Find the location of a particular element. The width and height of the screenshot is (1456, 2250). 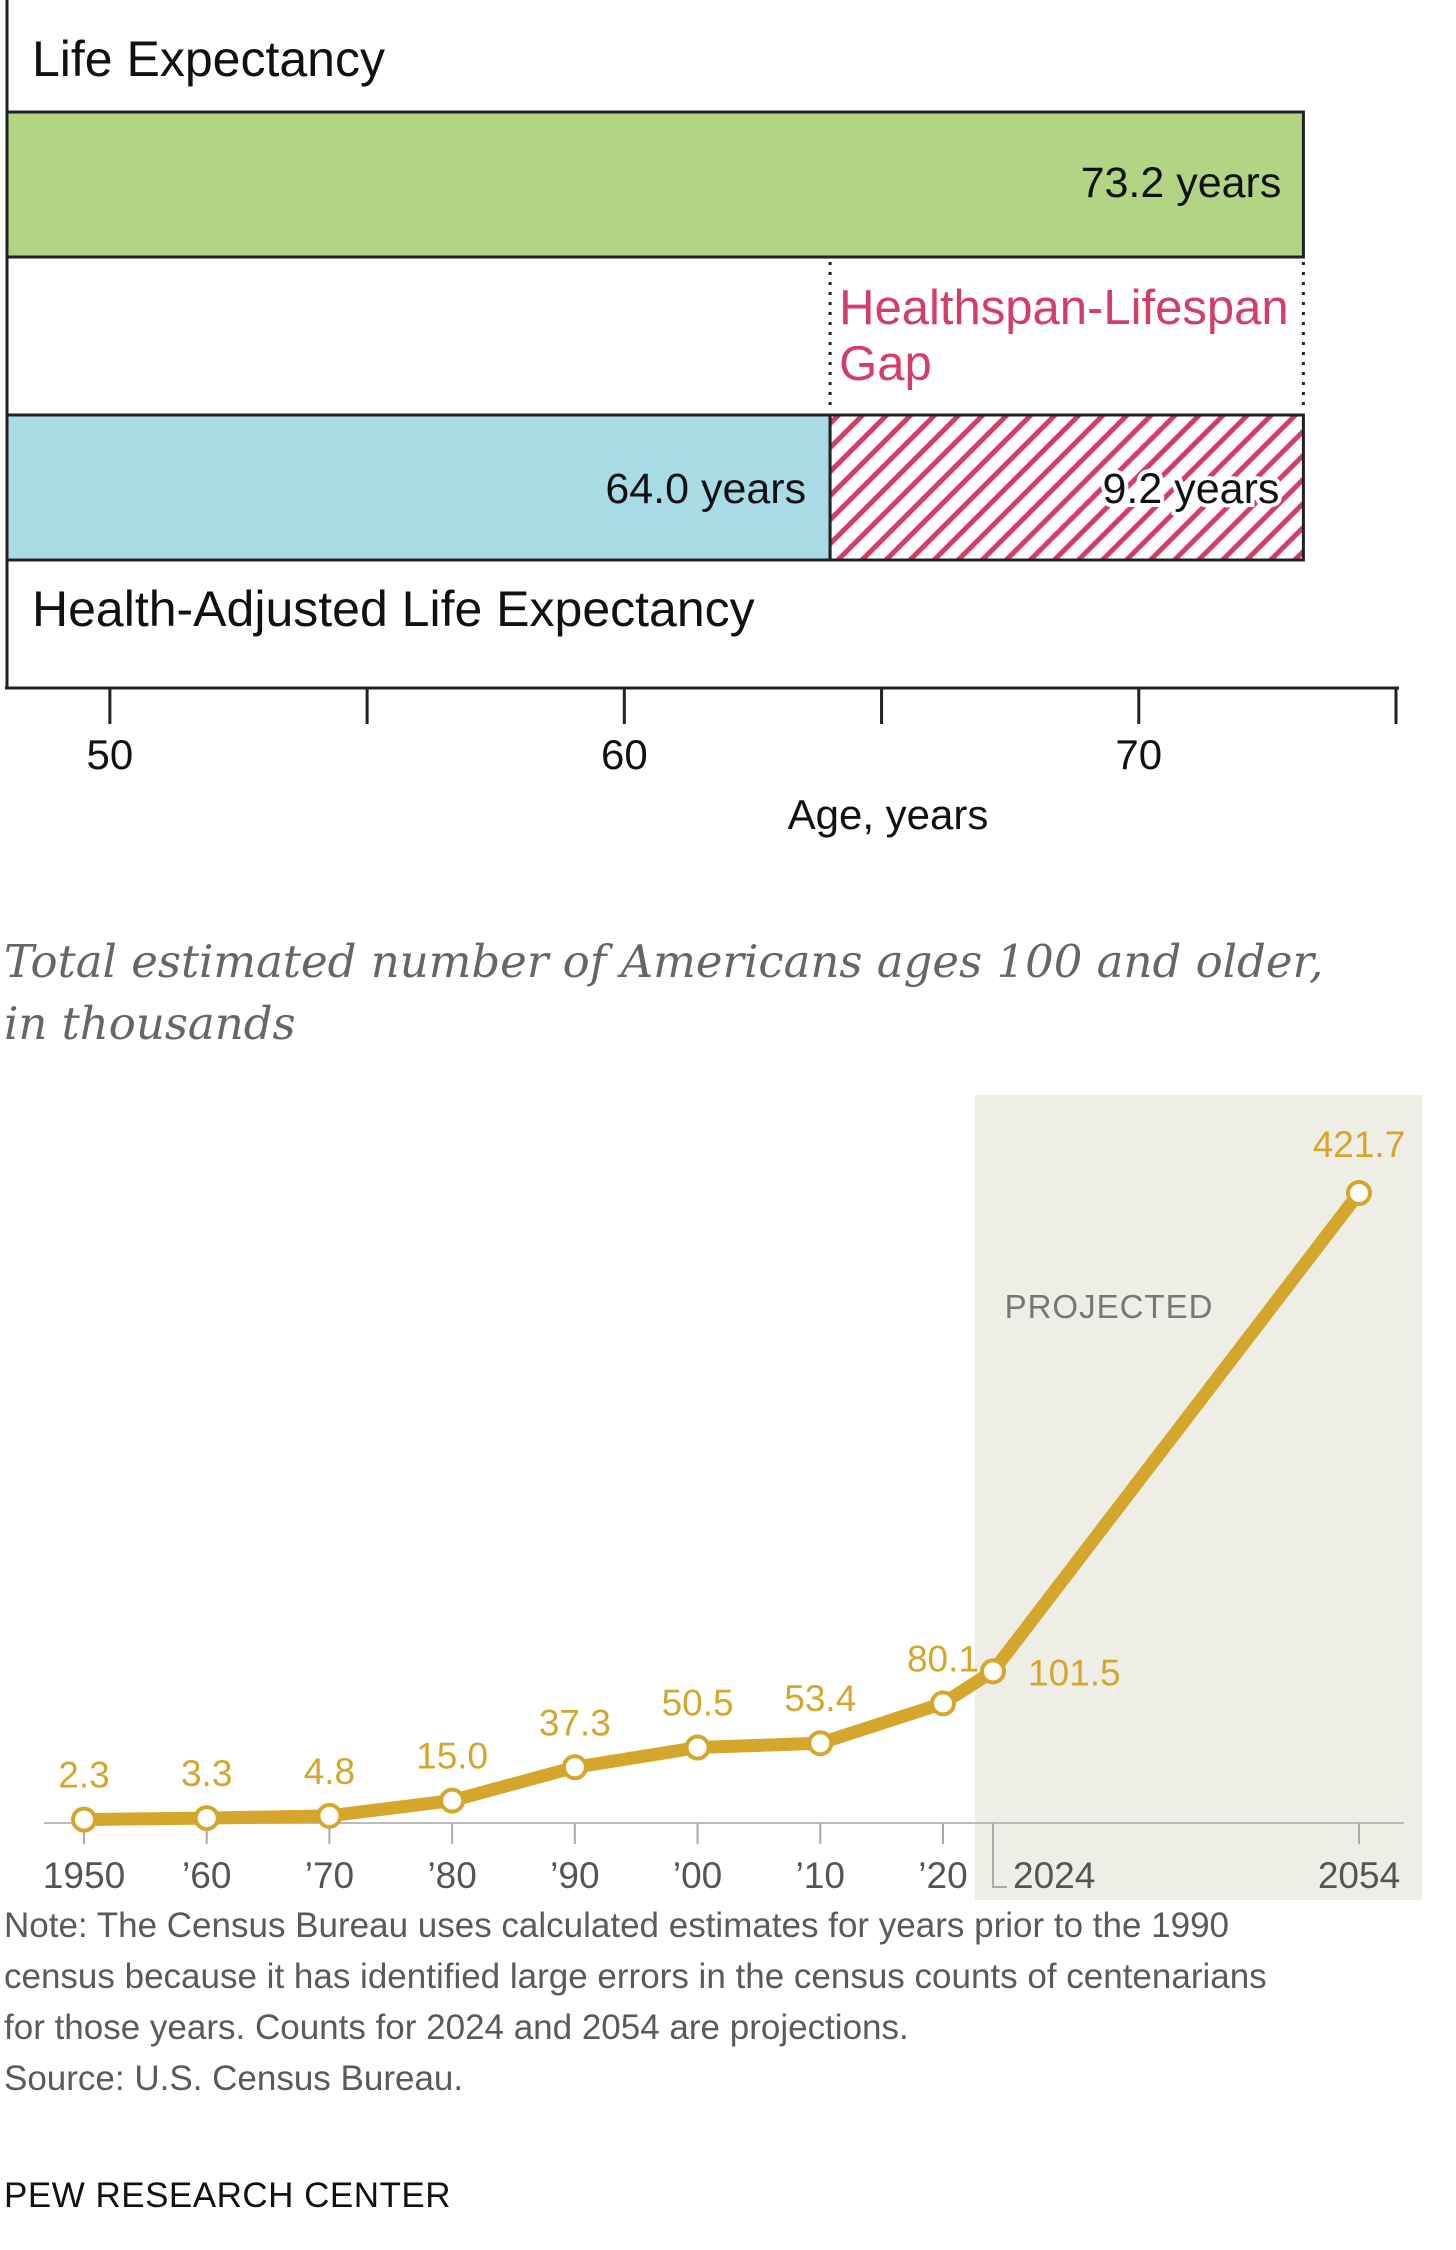

source-line: Source: U.S. Census Bureau. is located at coordinates (234, 2078).